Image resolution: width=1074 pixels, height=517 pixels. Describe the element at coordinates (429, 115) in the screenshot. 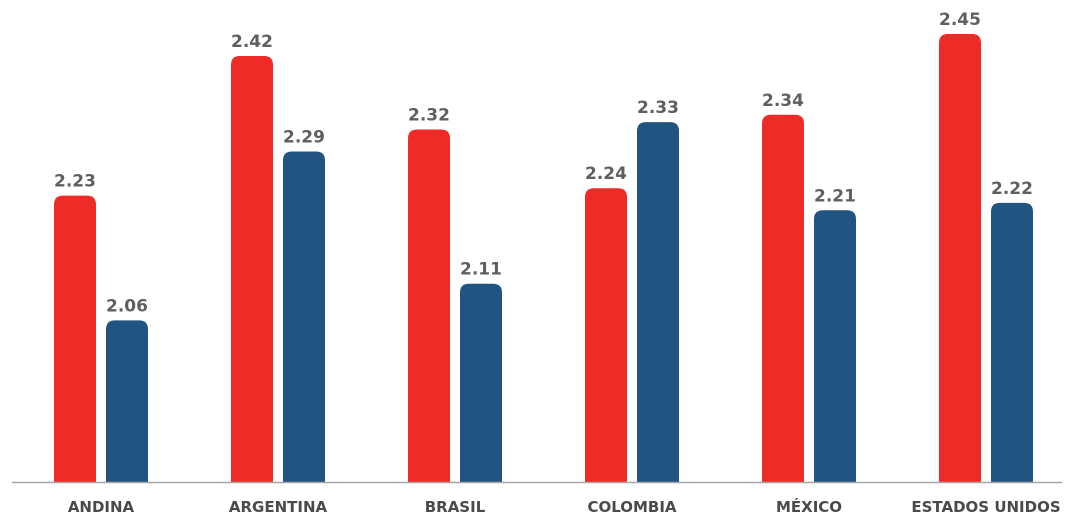

I see `data-label: 2.32` at that location.